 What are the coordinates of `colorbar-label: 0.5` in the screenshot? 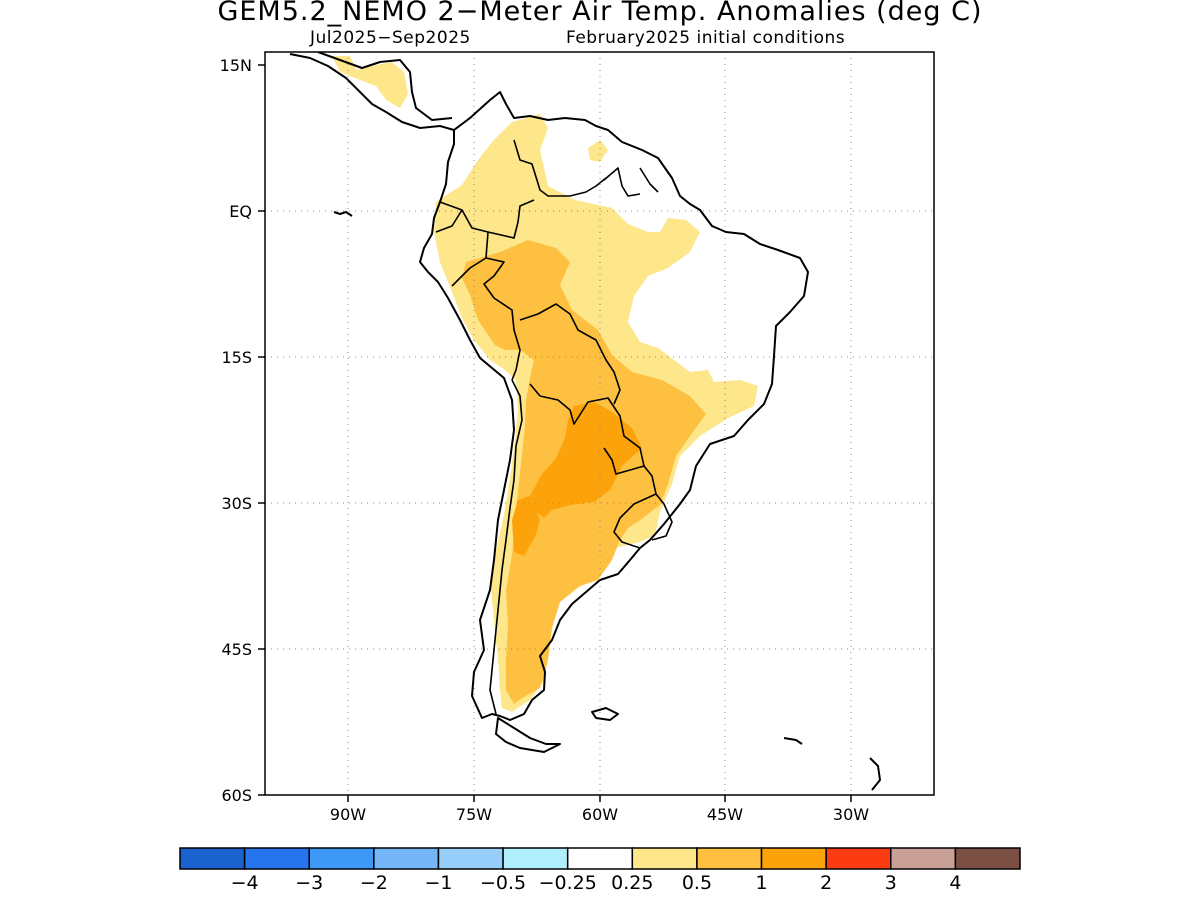 It's located at (697, 883).